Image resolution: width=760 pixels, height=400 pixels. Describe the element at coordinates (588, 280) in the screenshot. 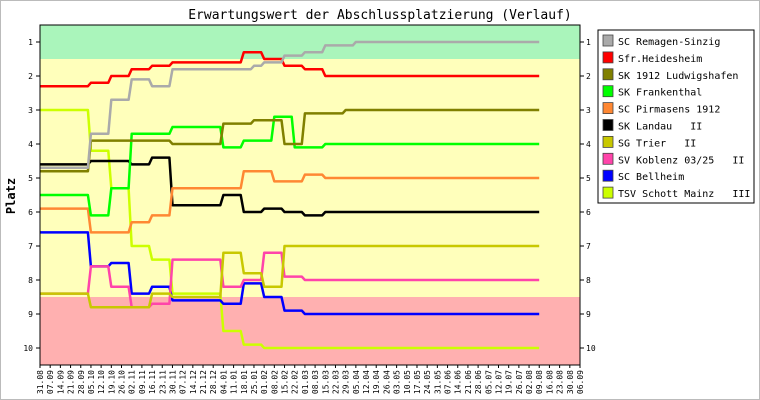

I see `y-tick-label-right: 8` at that location.